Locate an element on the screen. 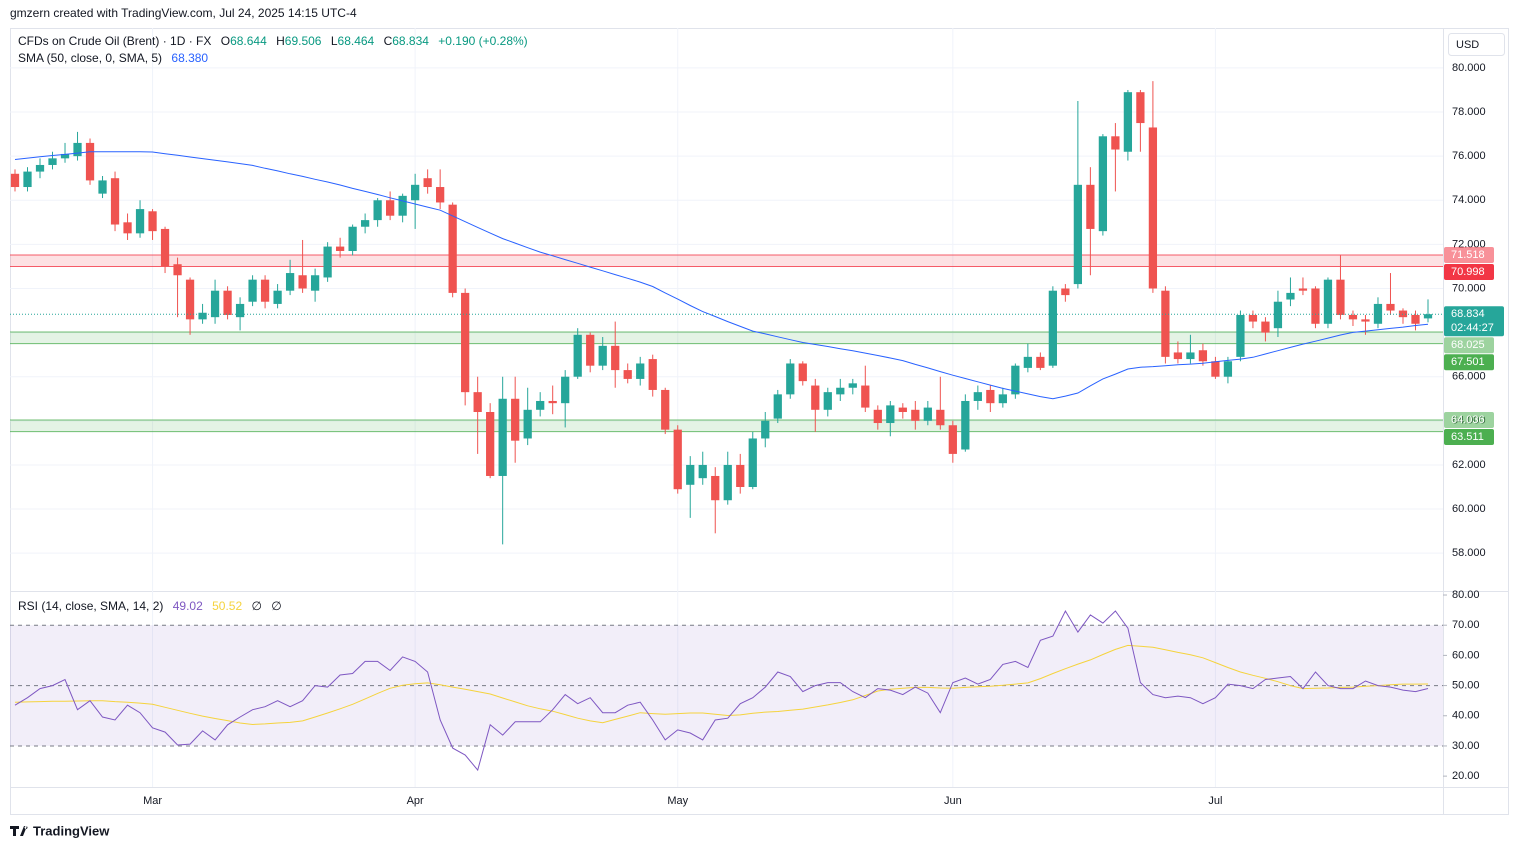 The width and height of the screenshot is (1519, 850). sma-name: SMA (50, close, 0, SMA, 5) is located at coordinates (90, 58).